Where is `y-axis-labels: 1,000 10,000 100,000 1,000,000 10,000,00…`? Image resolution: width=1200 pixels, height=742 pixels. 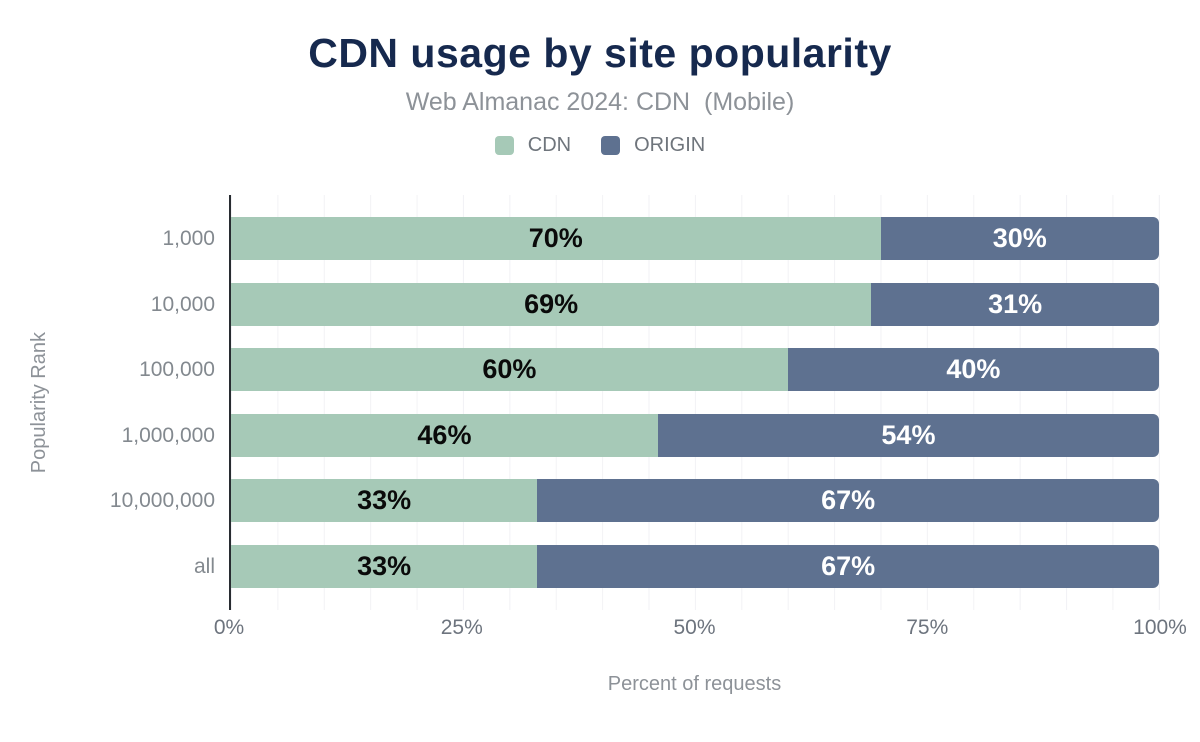 y-axis-labels: 1,000 10,000 100,000 1,000,000 10,000,00… is located at coordinates (107, 402).